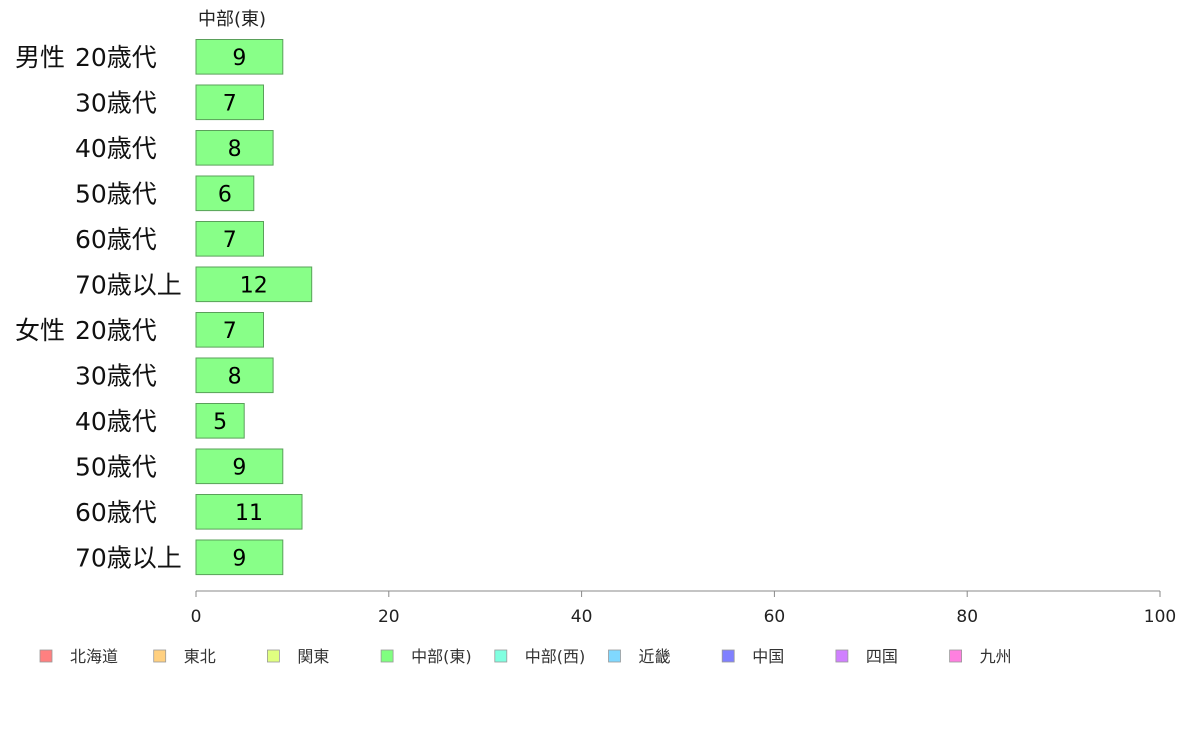 This screenshot has width=1188, height=736. What do you see at coordinates (200, 656) in the screenshot?
I see `legend-label: 東北` at bounding box center [200, 656].